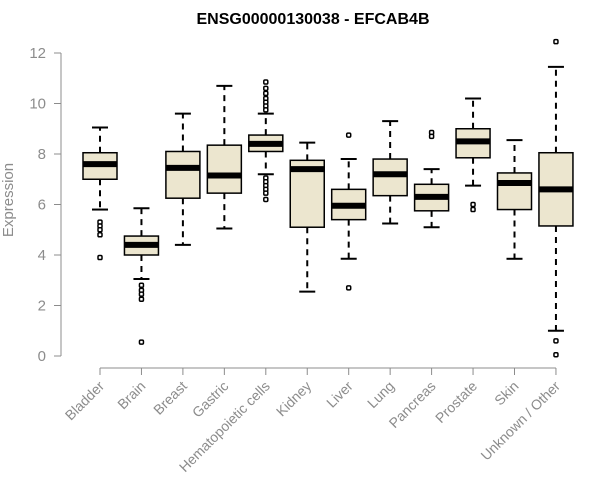 The width and height of the screenshot is (600, 500). Describe the element at coordinates (42, 356) in the screenshot. I see `y-tick-label: 0` at that location.